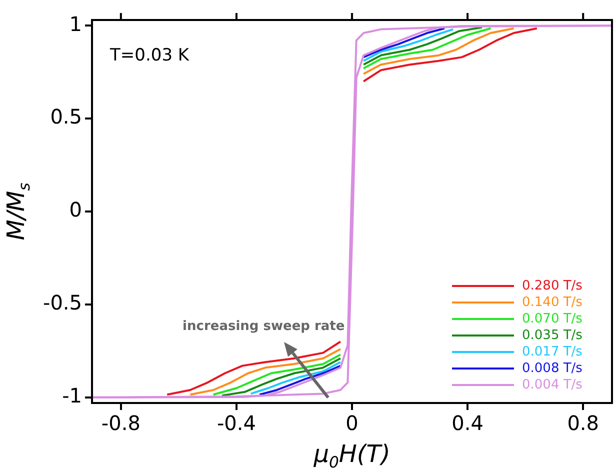 Image resolution: width=614 pixels, height=470 pixels. I want to click on y-tick-label: 0.5, so click(66, 116).